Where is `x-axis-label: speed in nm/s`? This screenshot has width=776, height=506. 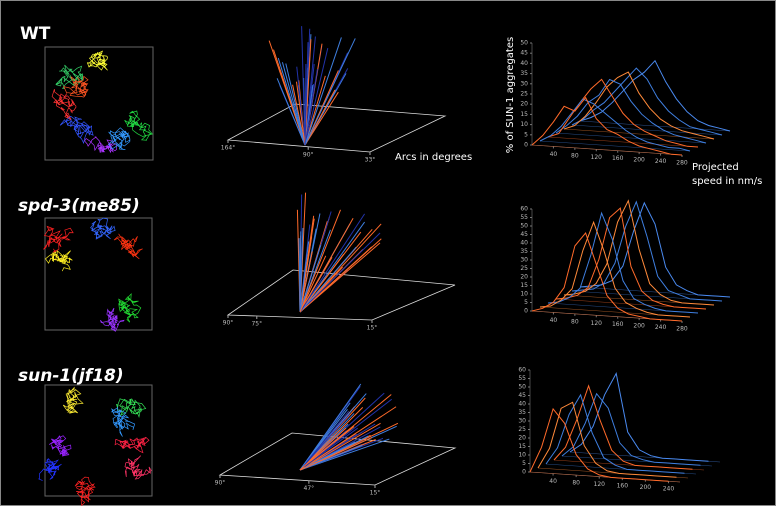
x-axis-label: speed in nm/s is located at coordinates (727, 181).